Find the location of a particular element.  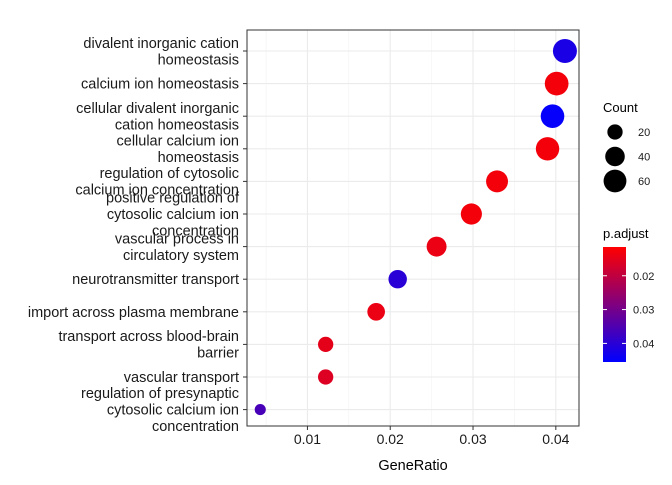

x-axis-title: GeneRatio is located at coordinates (412, 466).